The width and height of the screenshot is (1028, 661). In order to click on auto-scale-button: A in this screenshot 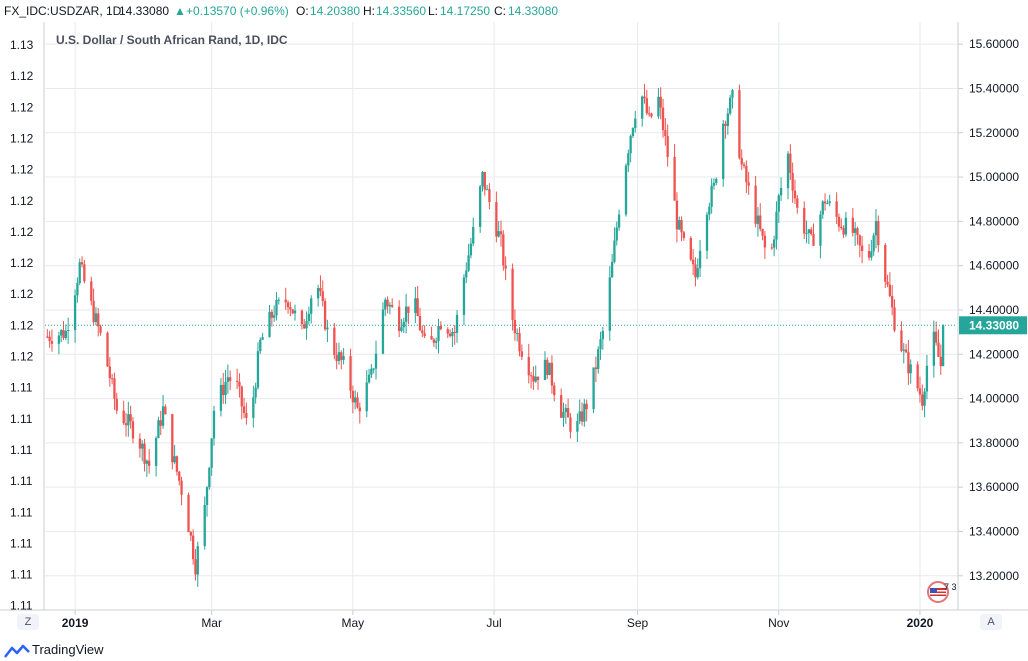, I will do `click(991, 622)`.